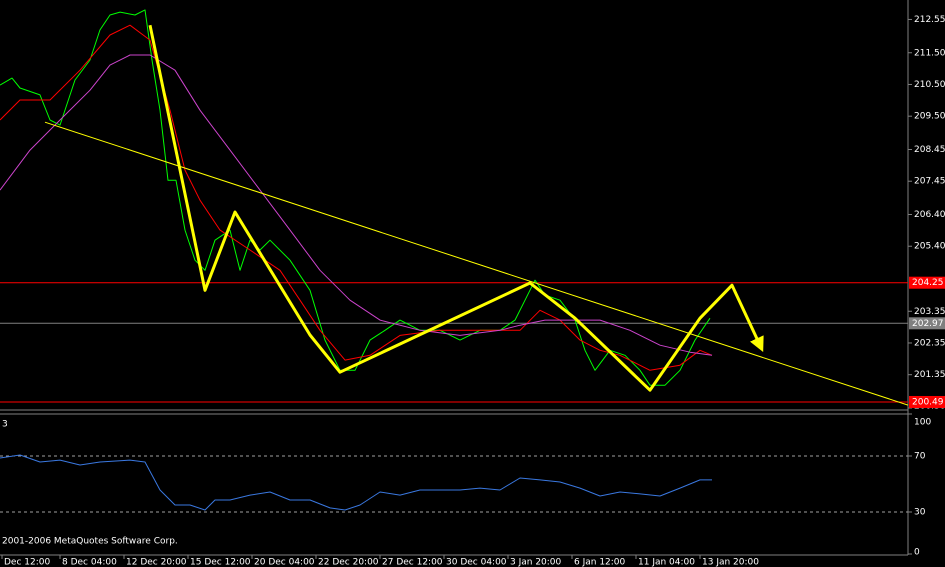 This screenshot has height=567, width=945. I want to click on y-tick-label: 209.50, so click(929, 117).